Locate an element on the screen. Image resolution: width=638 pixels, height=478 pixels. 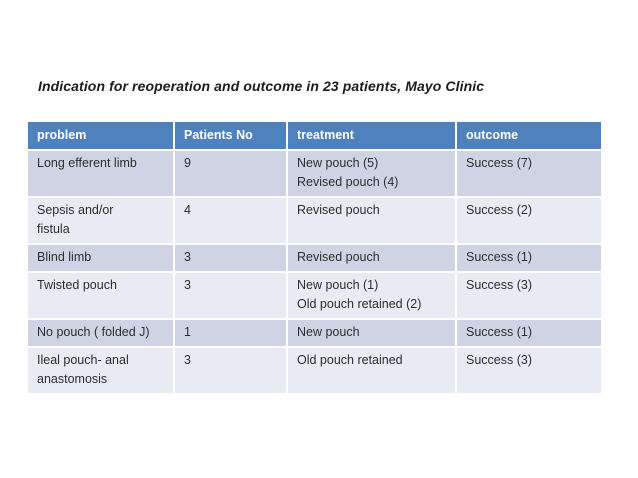
cell-problem: No pouch ( folded J) is located at coordinates (101, 334).